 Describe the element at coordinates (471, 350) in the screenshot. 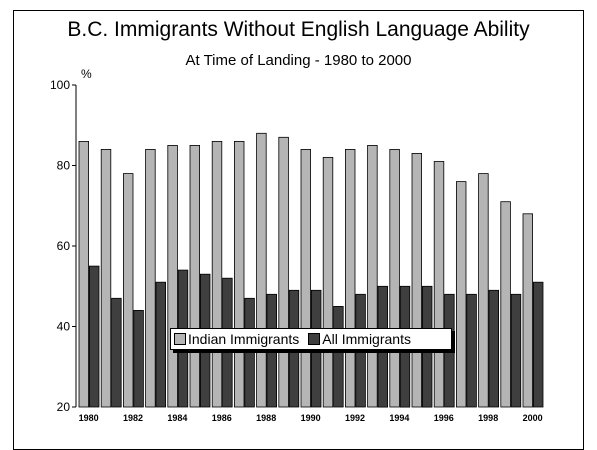

I see `bar-all-1997` at that location.